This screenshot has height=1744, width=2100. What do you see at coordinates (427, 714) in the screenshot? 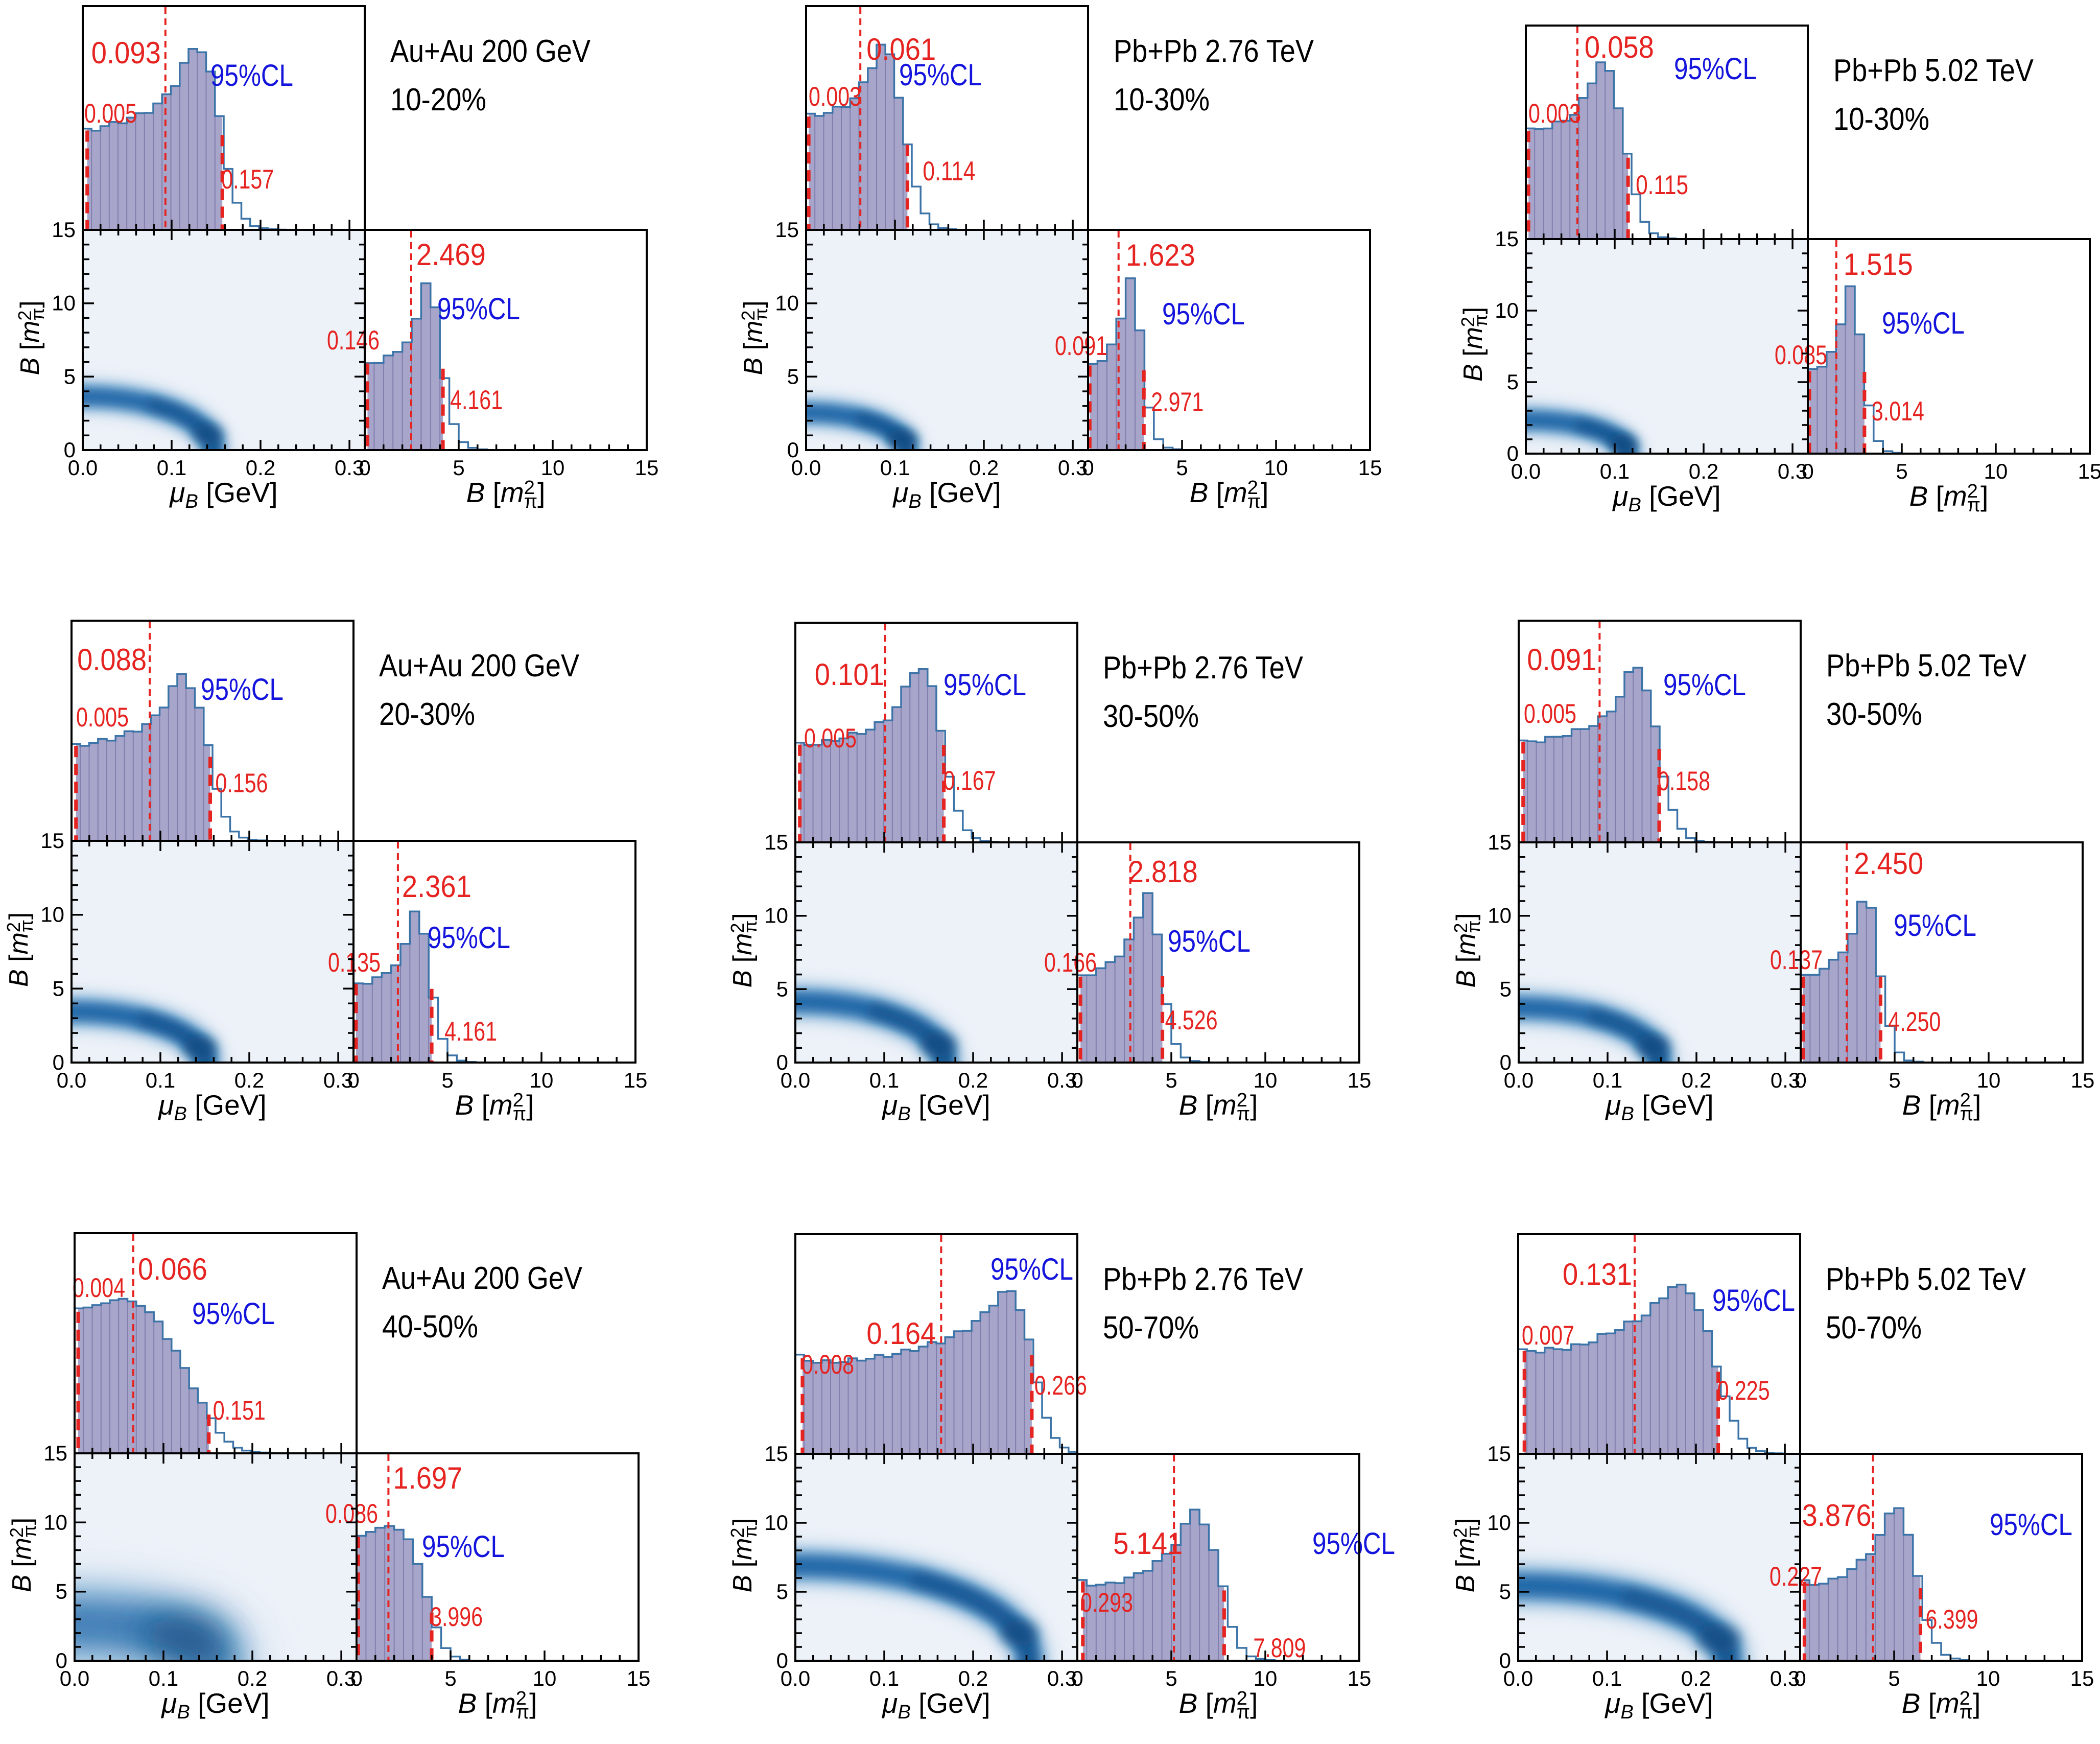
I see `svg-text: 20-30%` at bounding box center [427, 714].